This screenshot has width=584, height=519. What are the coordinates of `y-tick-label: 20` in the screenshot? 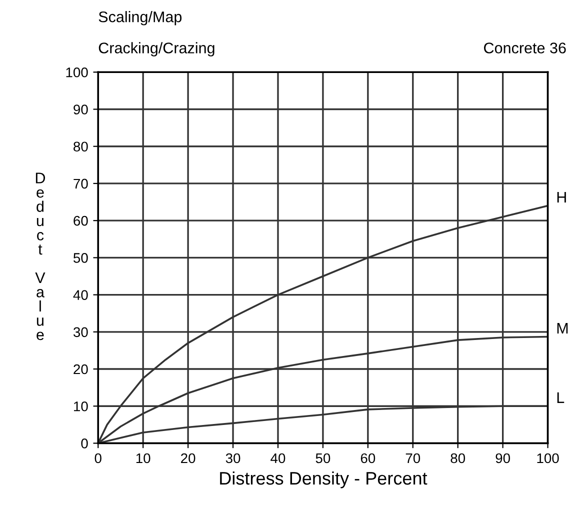 It's located at (81, 369).